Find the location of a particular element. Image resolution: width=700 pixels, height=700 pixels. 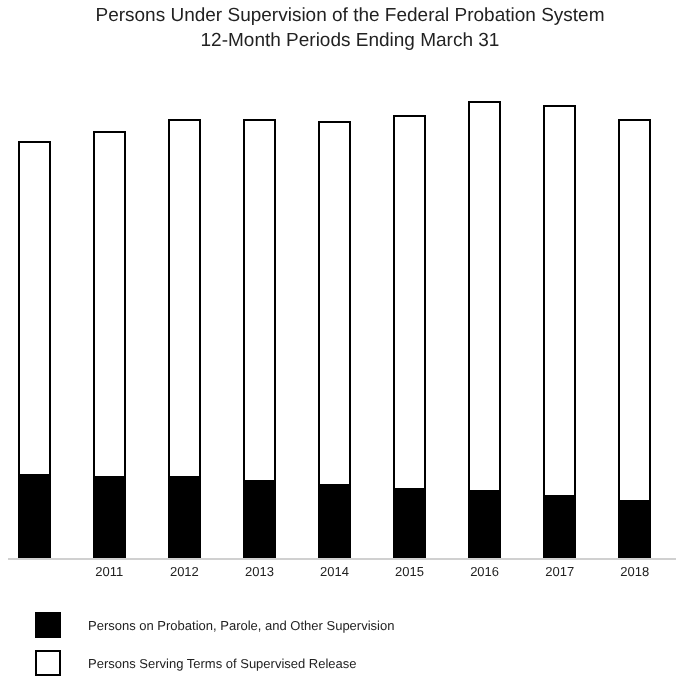

chart-subtitle: 12-Month Periods Ending March 31 is located at coordinates (350, 40).